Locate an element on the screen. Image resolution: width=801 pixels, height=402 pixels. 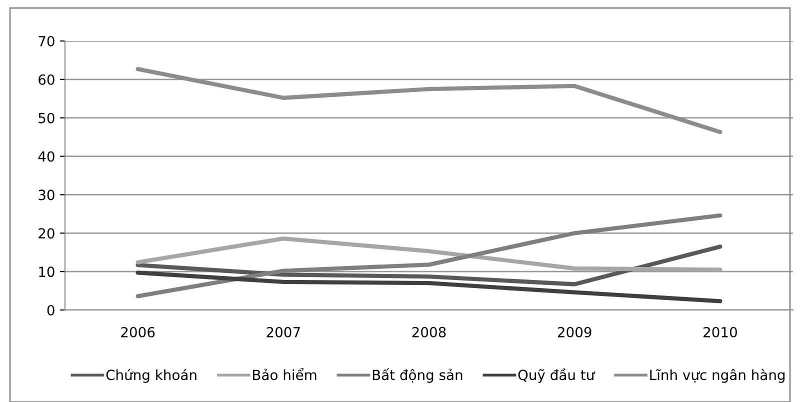
legend-label: Bảo hiểm is located at coordinates (284, 374).